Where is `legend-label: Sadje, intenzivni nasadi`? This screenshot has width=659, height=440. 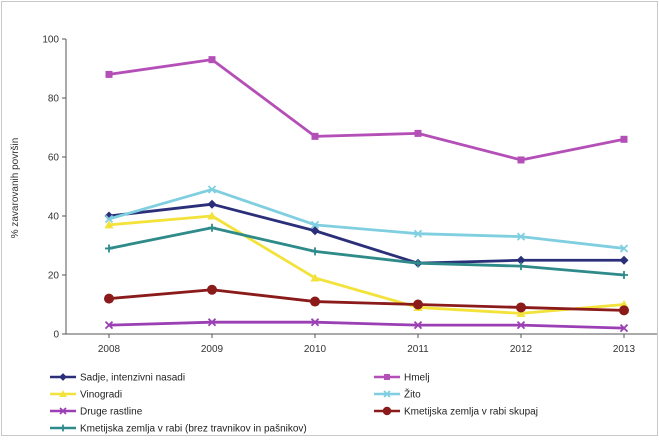 legend-label: Sadje, intenzivni nasadi is located at coordinates (132, 378).